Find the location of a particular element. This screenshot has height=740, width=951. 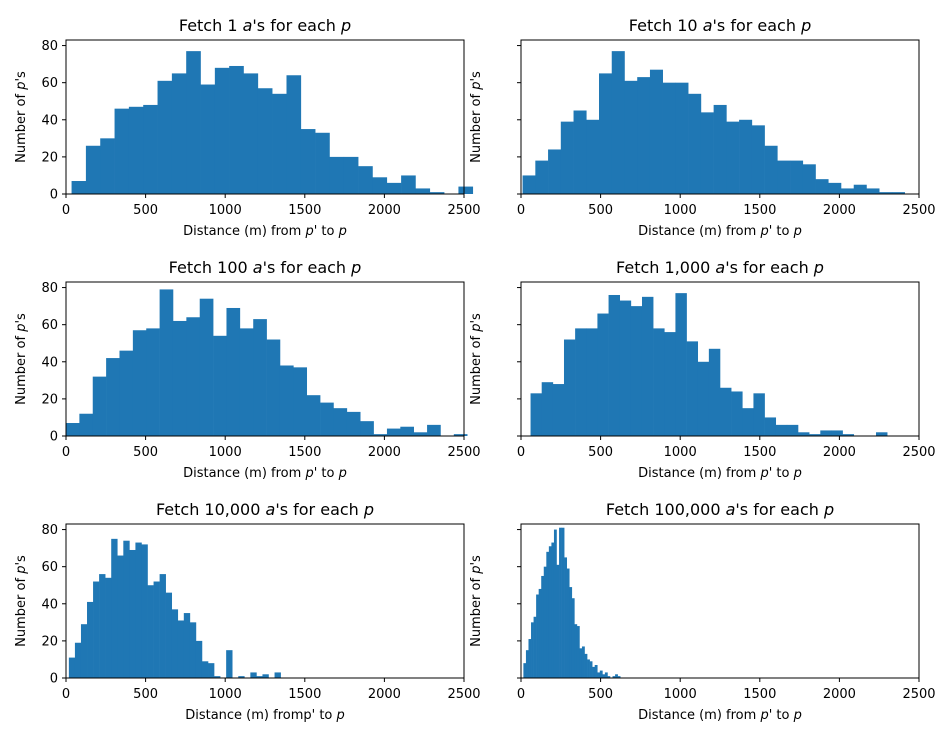

y-tick-label: 0 is located at coordinates (54, 437).